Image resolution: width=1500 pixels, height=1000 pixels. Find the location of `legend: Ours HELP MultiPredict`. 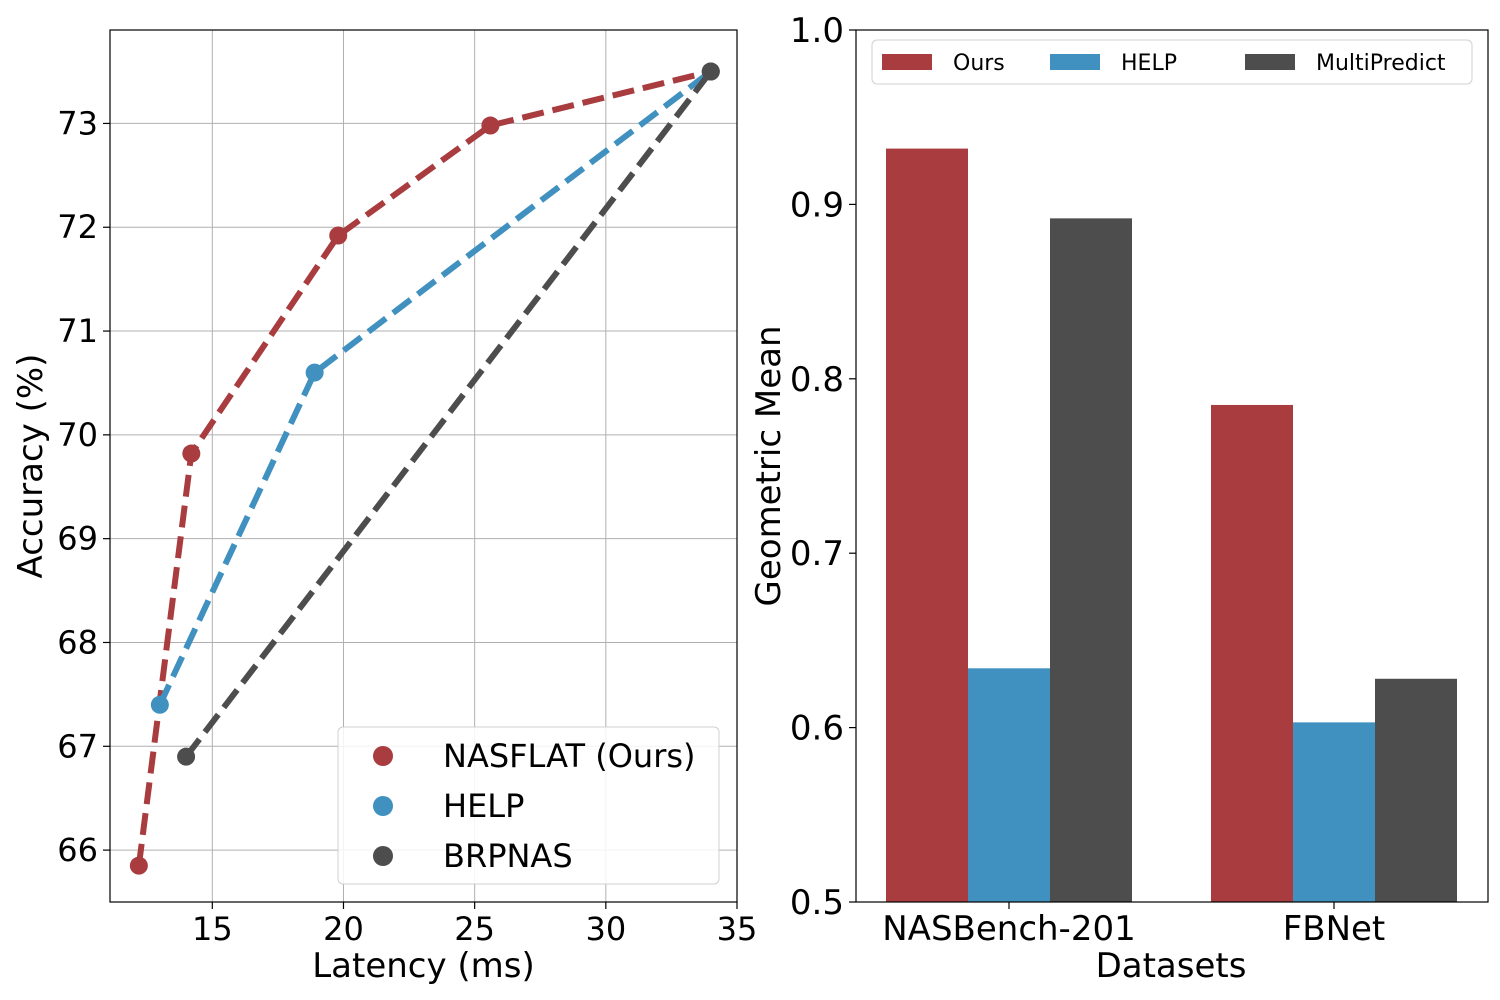

legend: Ours HELP MultiPredict is located at coordinates (1172, 62).